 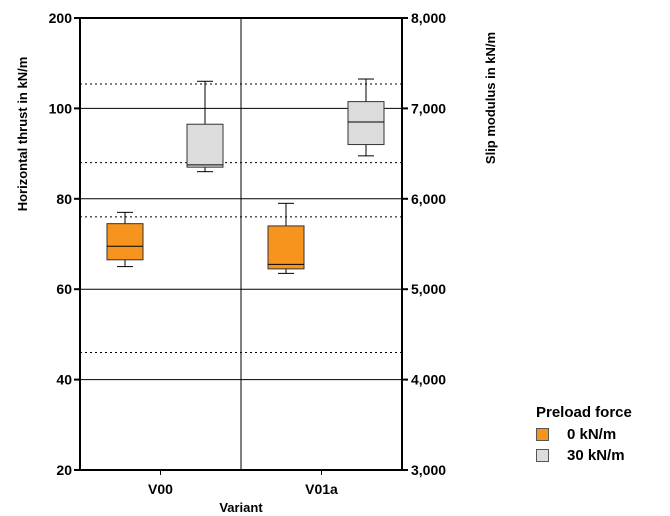 What do you see at coordinates (241, 507) in the screenshot?
I see `x-axis-label: Variant` at bounding box center [241, 507].